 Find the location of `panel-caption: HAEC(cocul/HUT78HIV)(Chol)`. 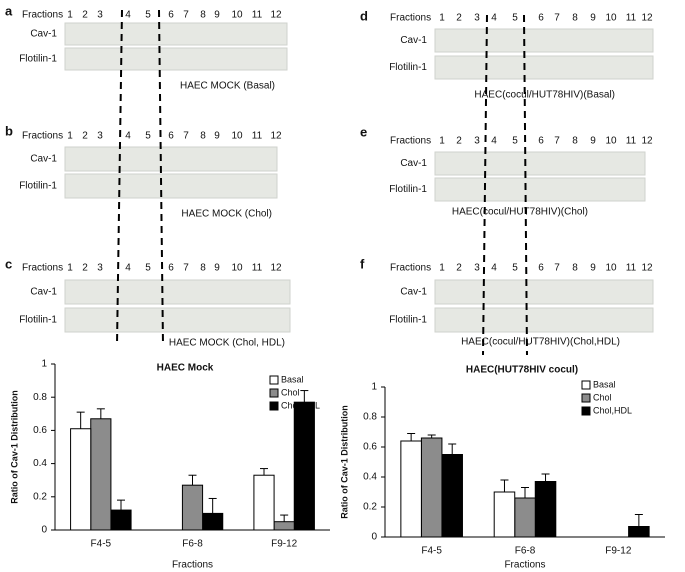

panel-caption: HAEC(cocul/HUT78HIV)(Chol) is located at coordinates (520, 212).